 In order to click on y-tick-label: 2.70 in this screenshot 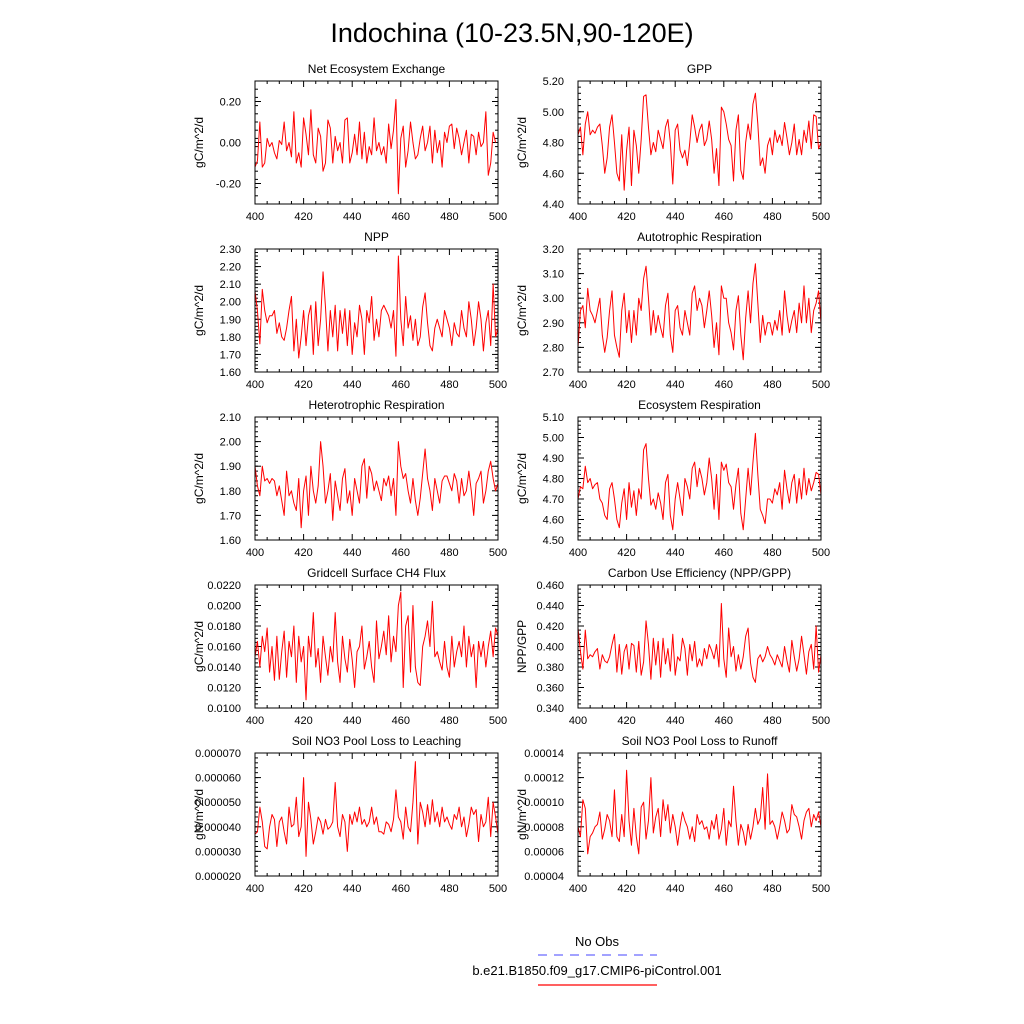, I will do `click(553, 373)`.